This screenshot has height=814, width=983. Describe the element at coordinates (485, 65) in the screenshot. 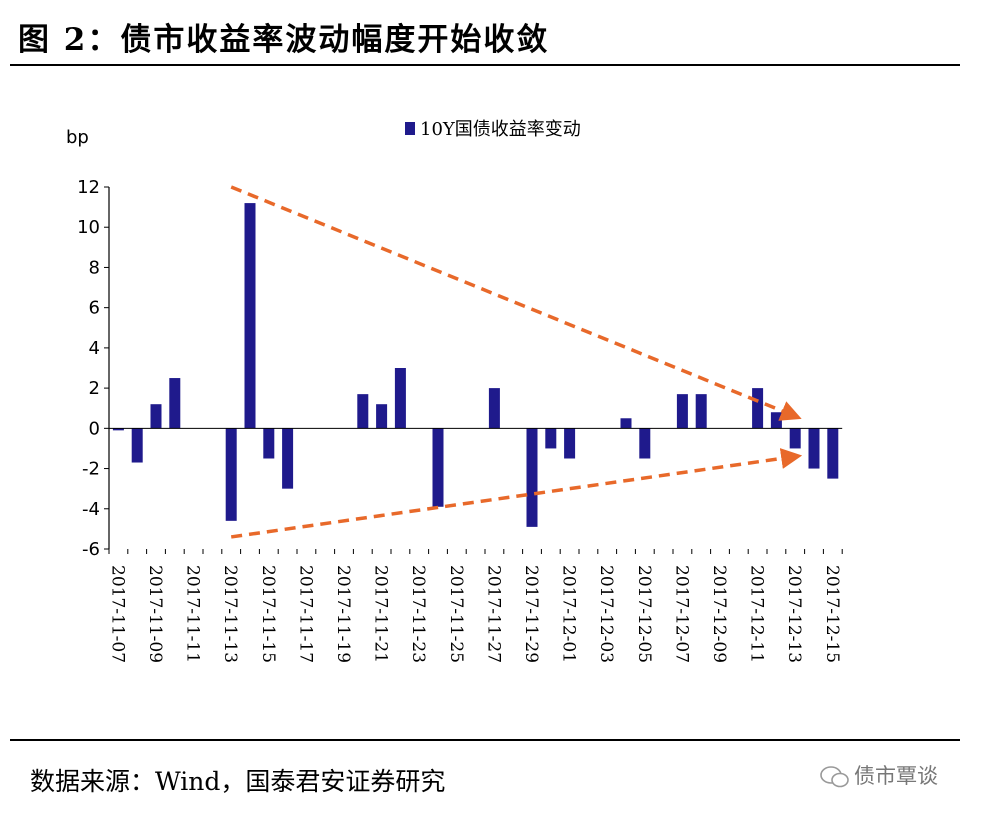

I see `top-rule` at that location.